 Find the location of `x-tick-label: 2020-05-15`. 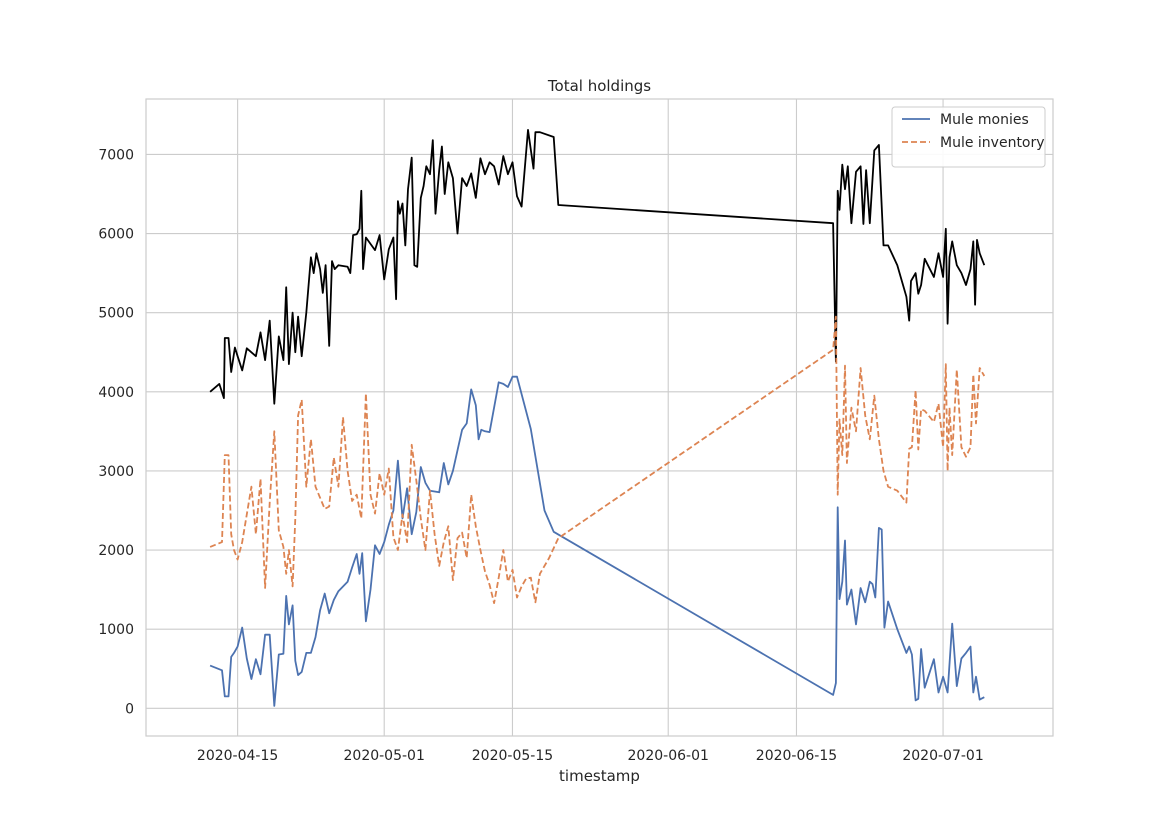

x-tick-label: 2020-05-15 is located at coordinates (512, 756).